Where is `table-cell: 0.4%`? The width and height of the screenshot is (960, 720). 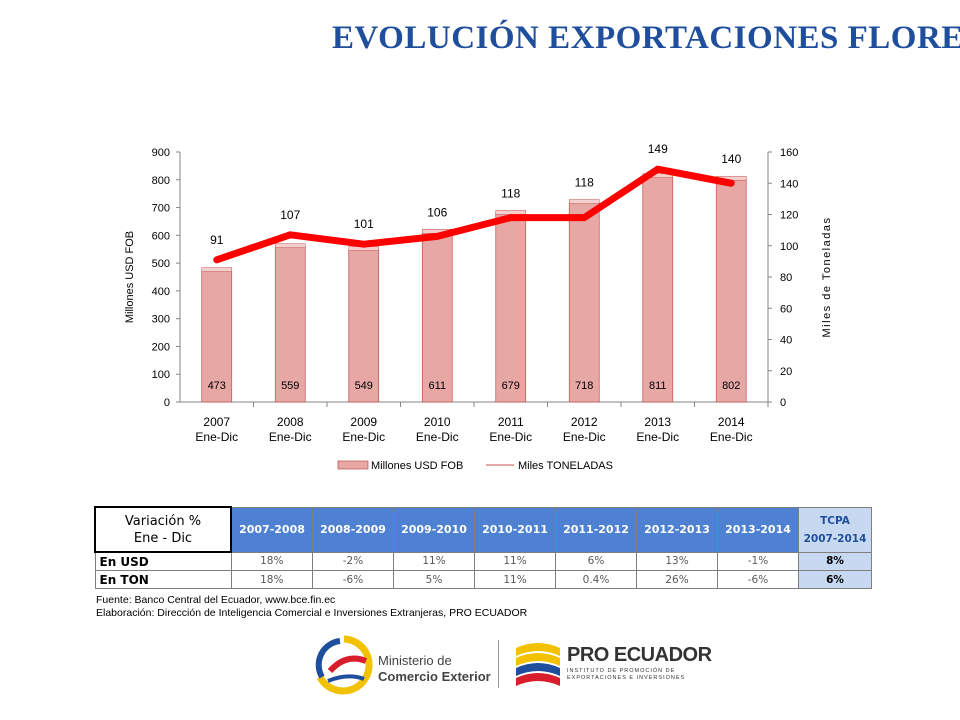 table-cell: 0.4% is located at coordinates (596, 579).